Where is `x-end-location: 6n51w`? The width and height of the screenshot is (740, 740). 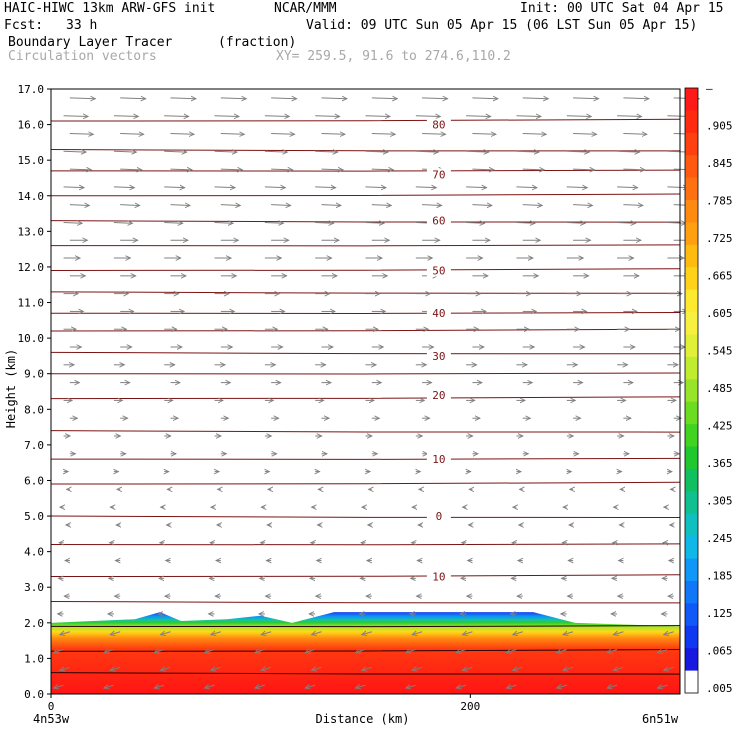
x-end-location: 6n51w is located at coordinates (660, 719).